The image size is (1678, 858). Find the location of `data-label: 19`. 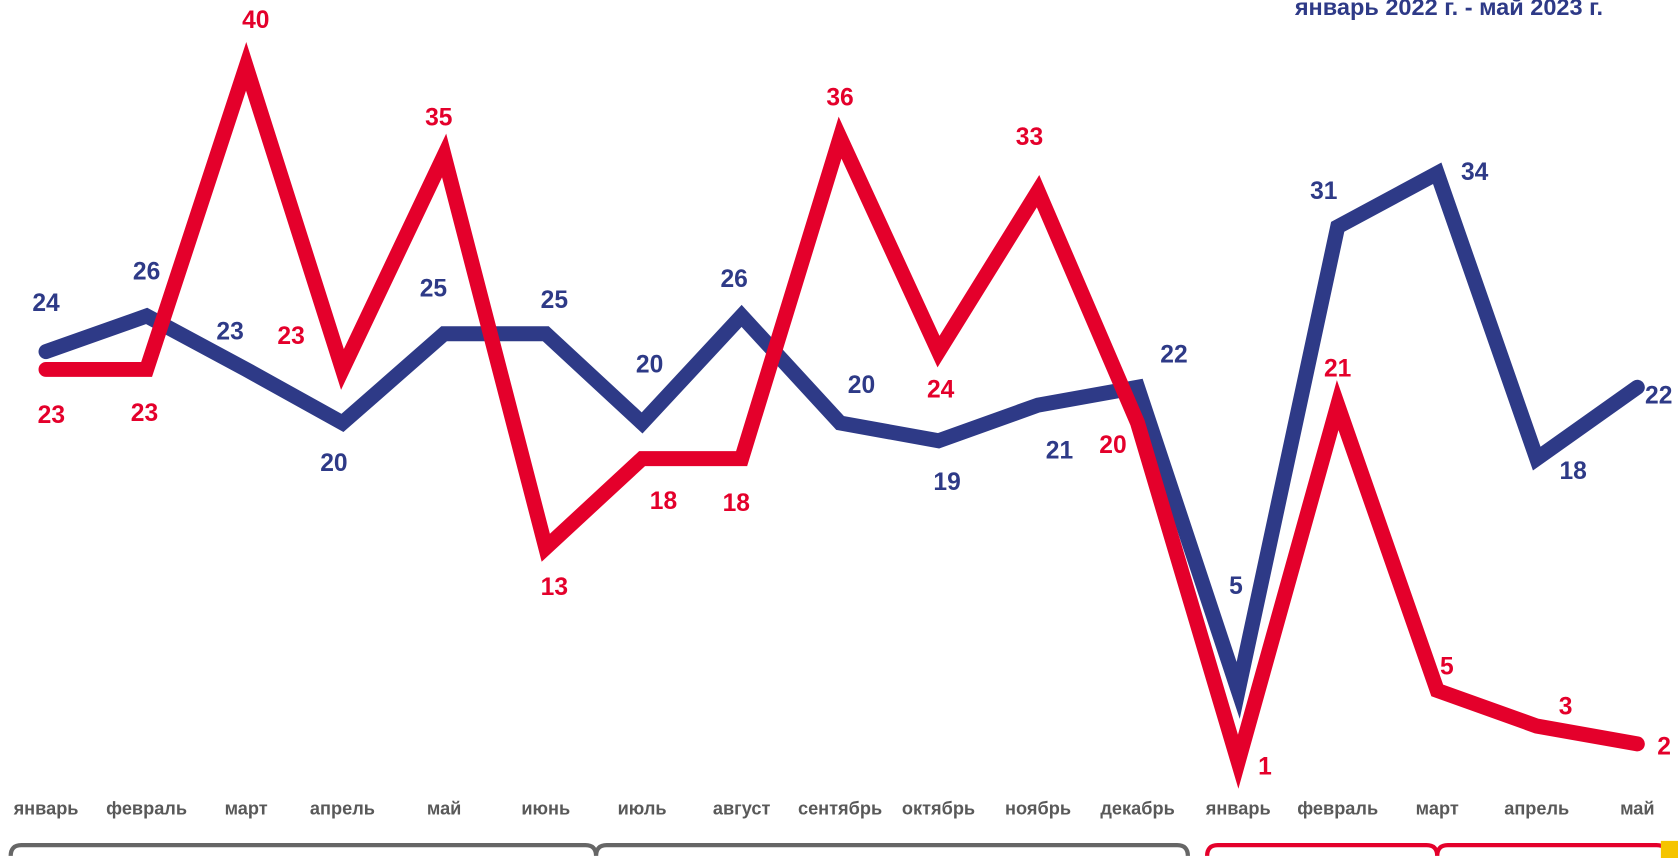

data-label: 19 is located at coordinates (946, 482).